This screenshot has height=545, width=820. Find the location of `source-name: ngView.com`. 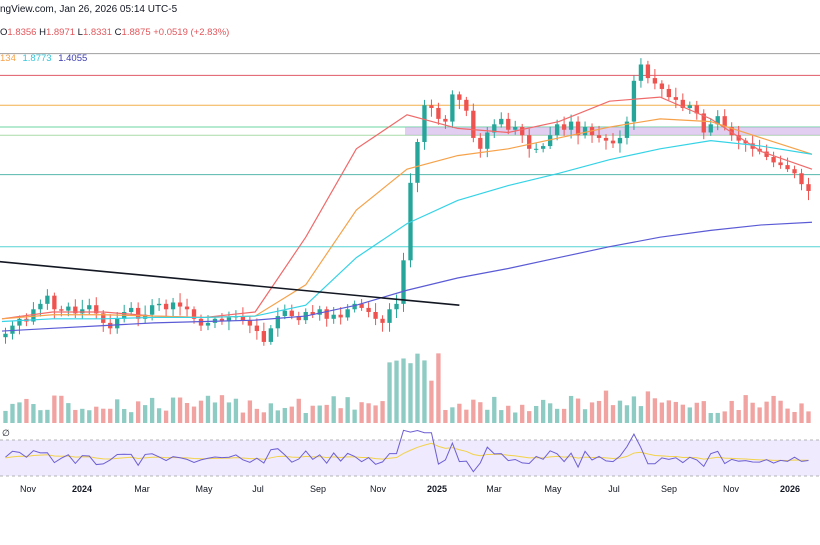

source-name: ngView.com is located at coordinates (27, 9).